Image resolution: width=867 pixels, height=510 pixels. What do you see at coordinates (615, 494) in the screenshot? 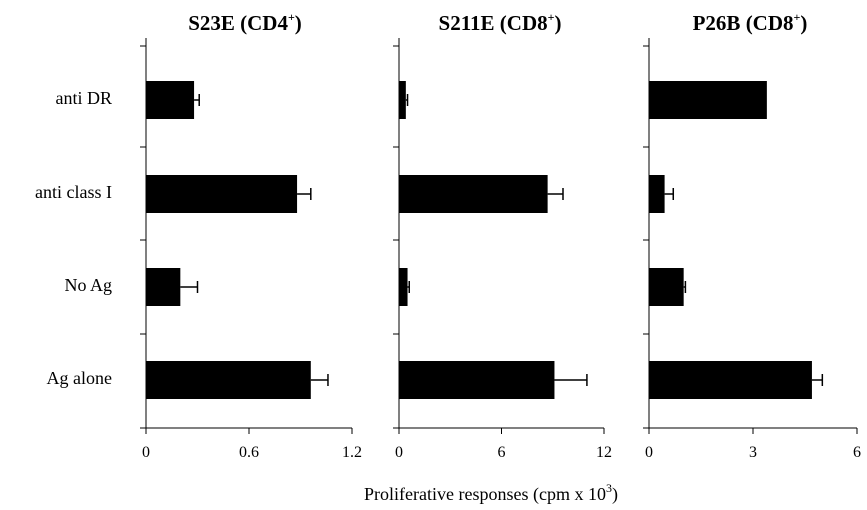
I see `x-axis-label-close: )` at bounding box center [615, 494].